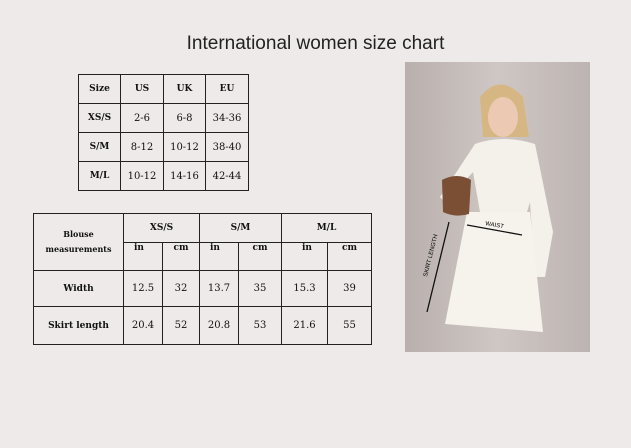 The image size is (631, 448). I want to click on skirt, so click(494, 272).